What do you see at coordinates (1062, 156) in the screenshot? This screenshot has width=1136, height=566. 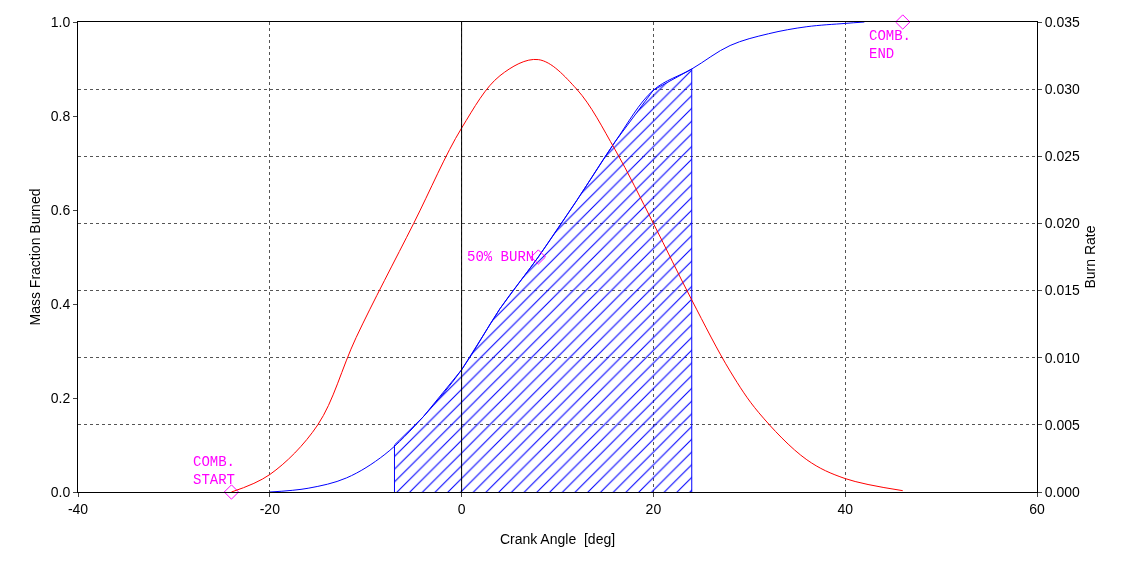 I see `y2-tick-label: 0.025` at bounding box center [1062, 156].